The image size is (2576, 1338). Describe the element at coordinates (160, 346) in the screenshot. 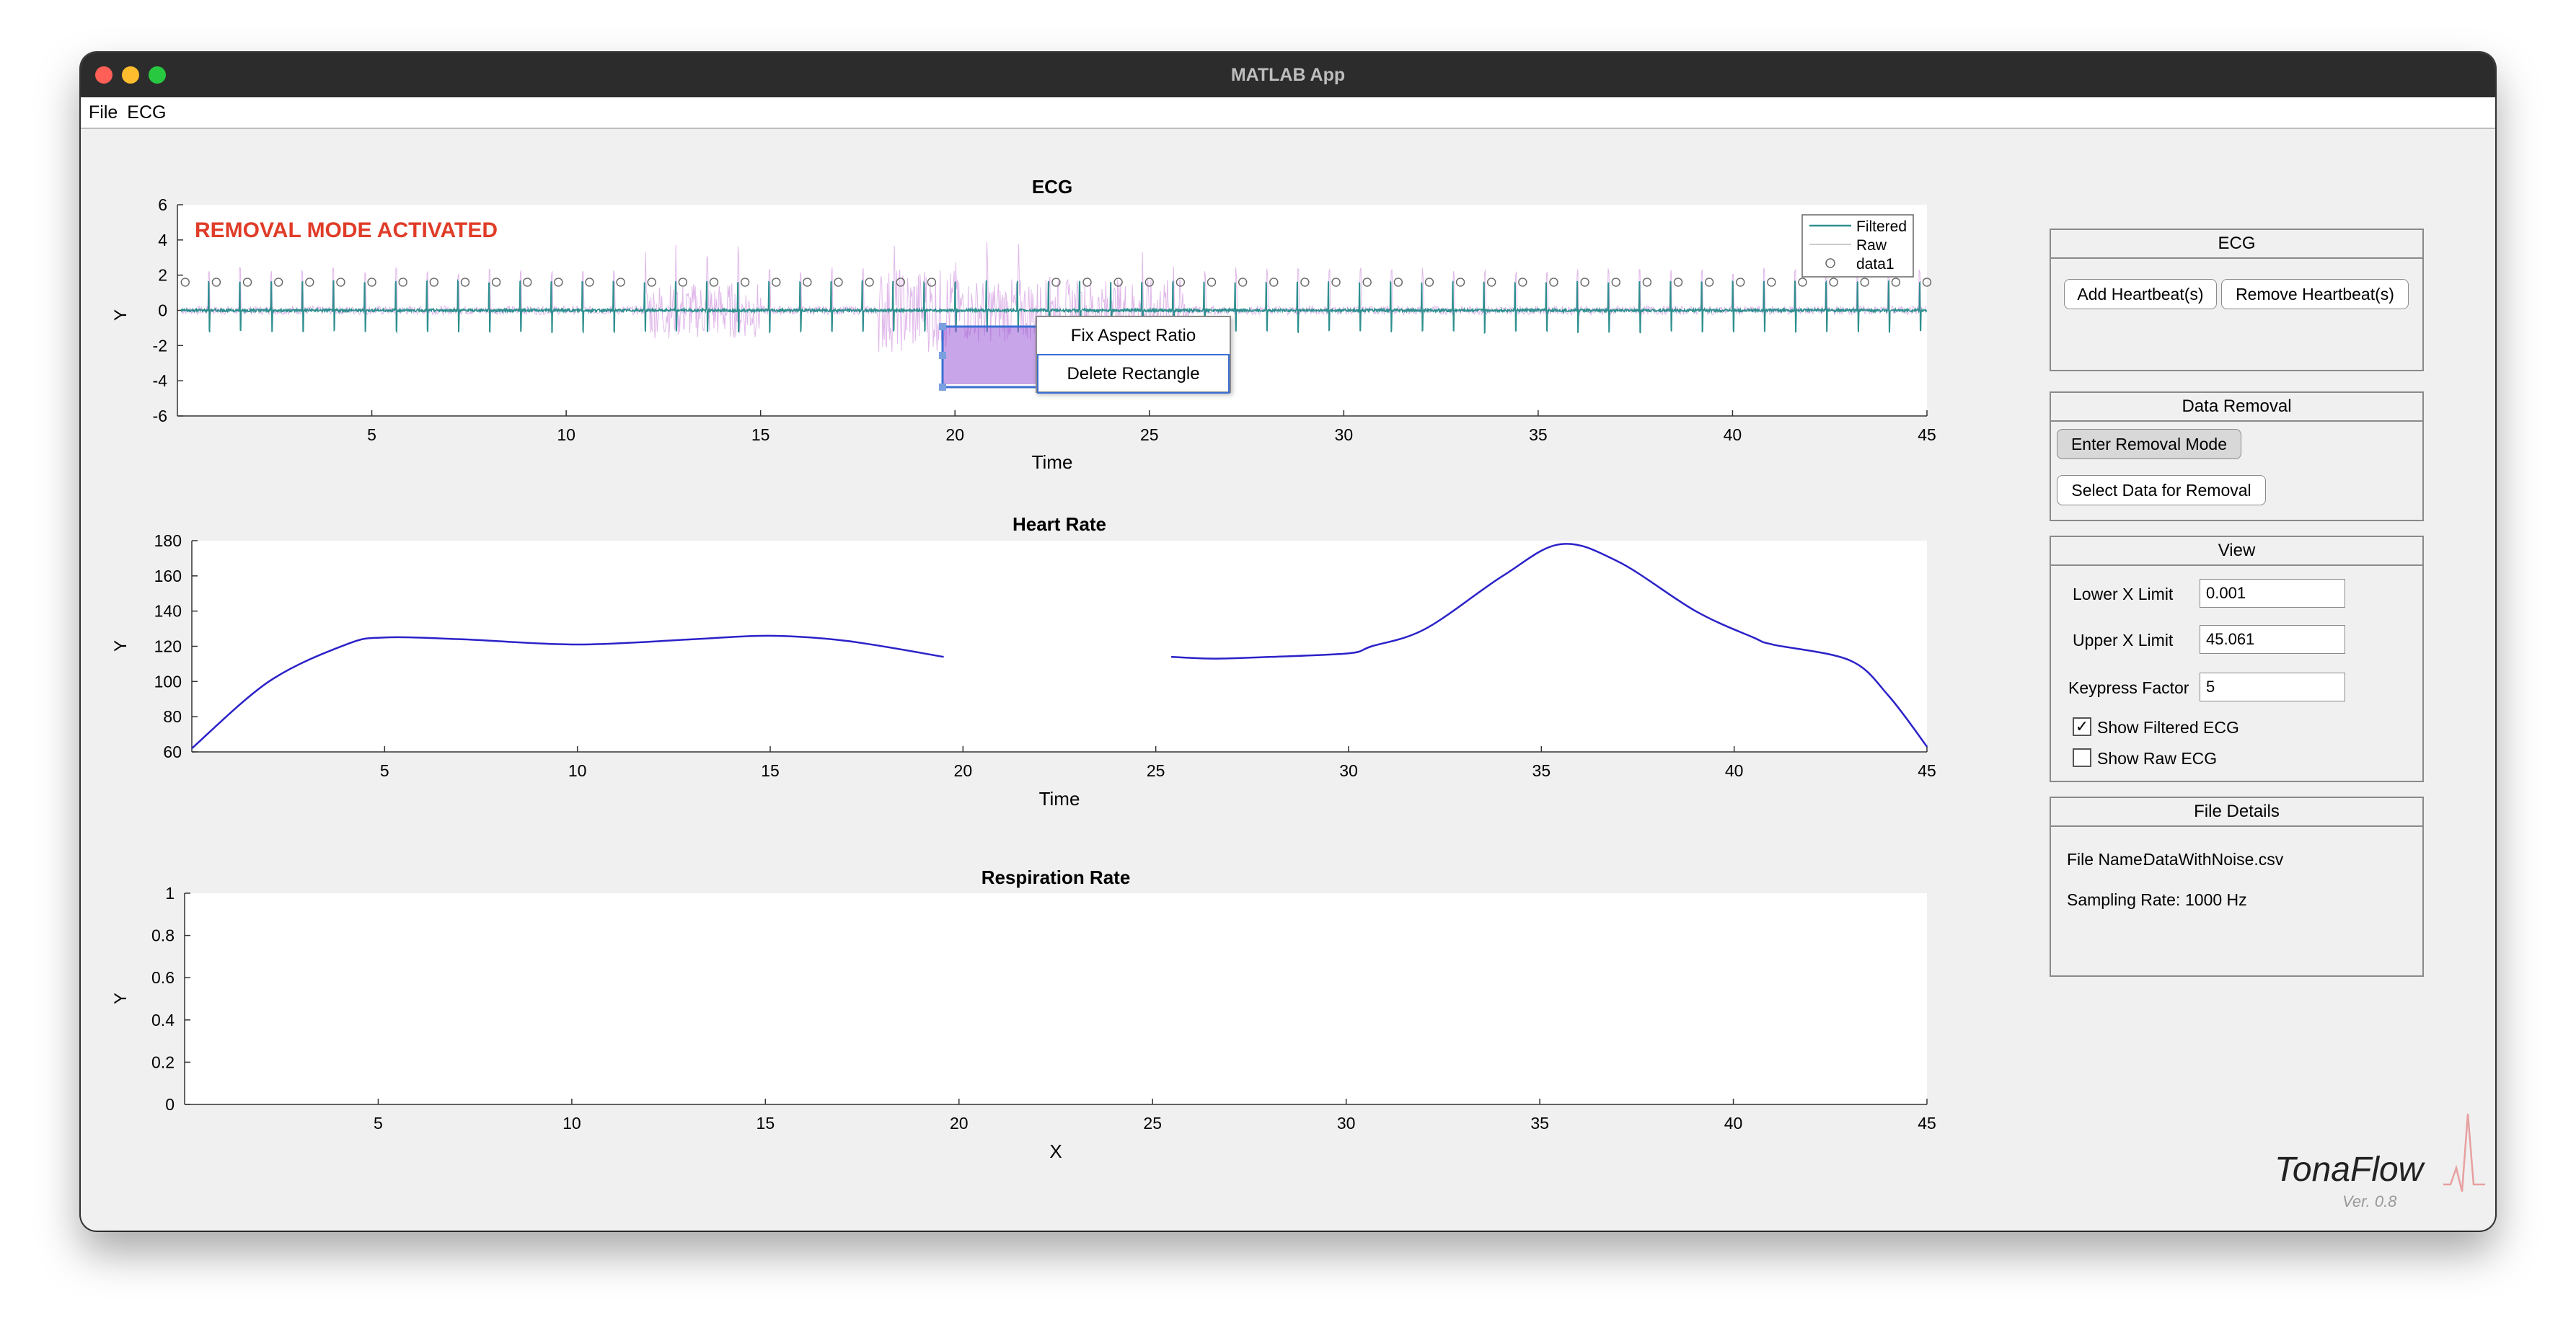

I see `ecg-ytick-label: -2` at that location.